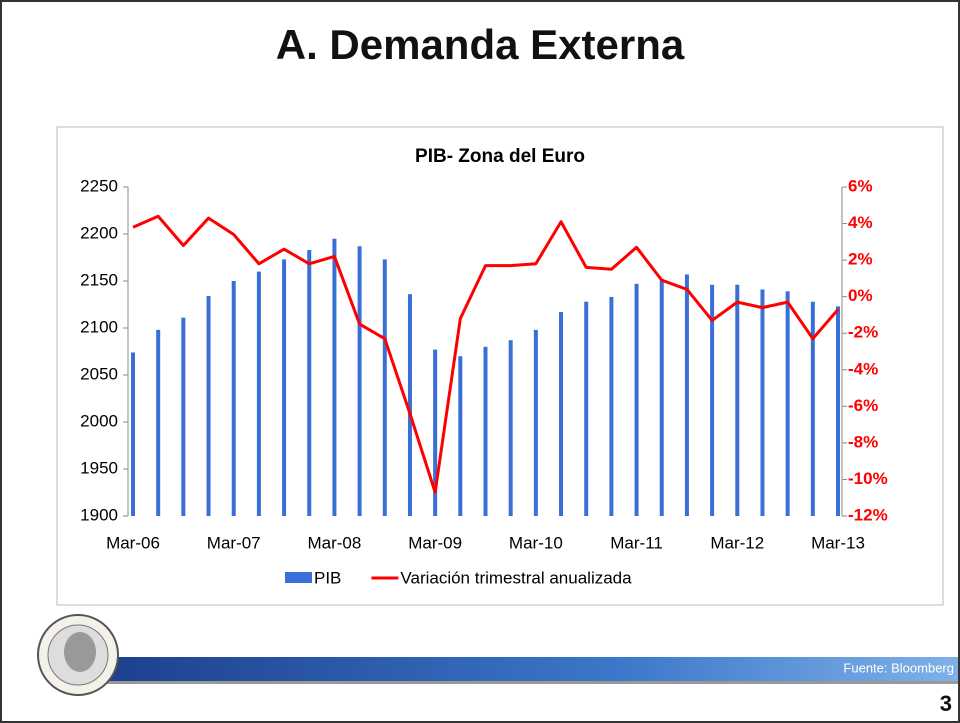 The width and height of the screenshot is (960, 723). I want to click on y-tick-label: 2150, so click(99, 279).